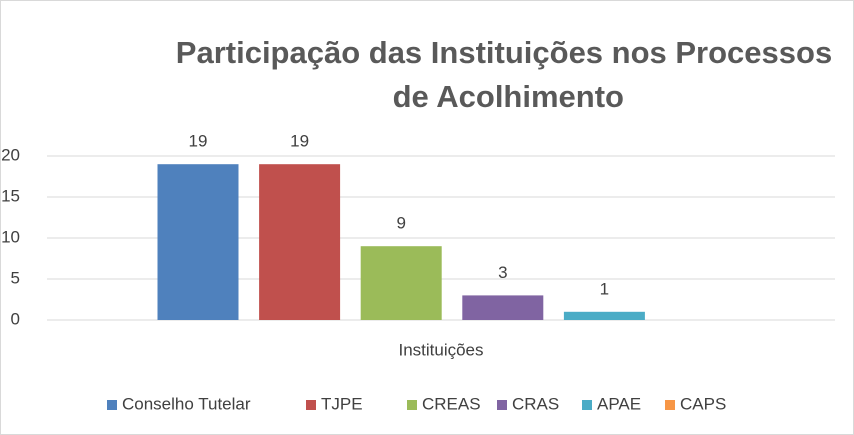 The height and width of the screenshot is (435, 854). What do you see at coordinates (186, 403) in the screenshot?
I see `legend-label: Conselho Tutelar` at bounding box center [186, 403].